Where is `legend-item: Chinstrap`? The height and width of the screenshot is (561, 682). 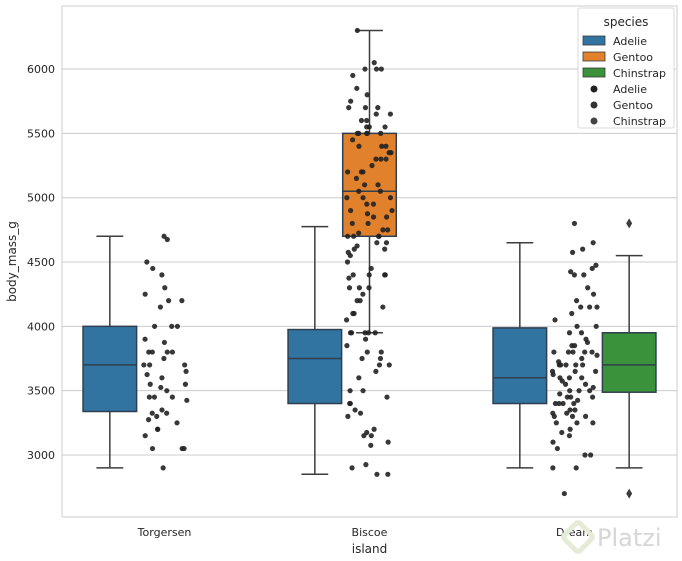
legend-item: Chinstrap is located at coordinates (624, 73).